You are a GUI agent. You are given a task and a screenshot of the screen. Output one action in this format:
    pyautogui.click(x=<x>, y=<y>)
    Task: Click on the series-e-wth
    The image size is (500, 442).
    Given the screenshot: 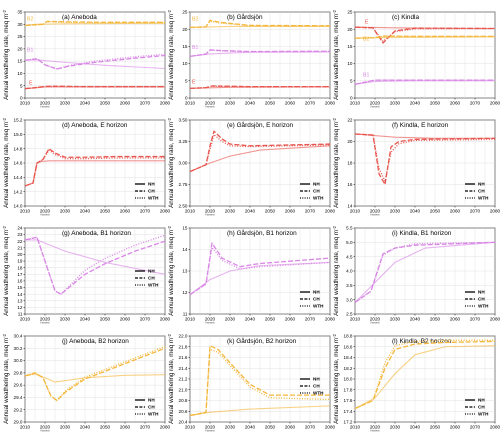 What is the action you would take?
    pyautogui.click(x=425, y=157)
    